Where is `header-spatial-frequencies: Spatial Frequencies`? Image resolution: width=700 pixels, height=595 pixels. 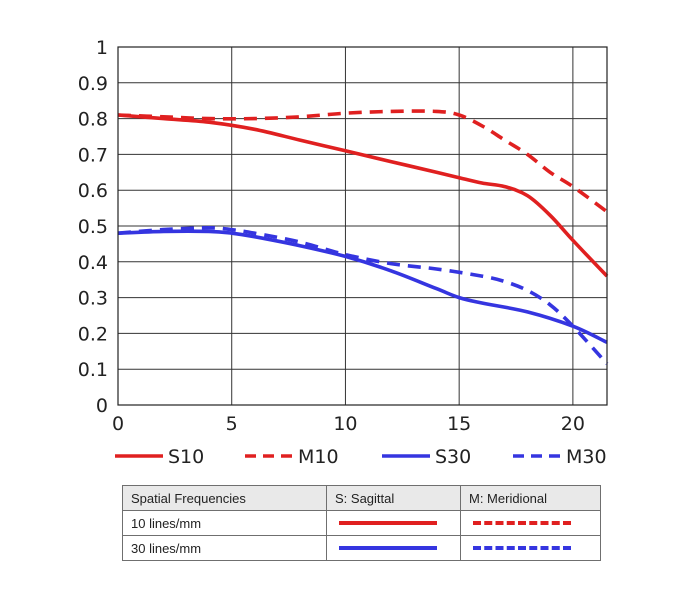 header-spatial-frequencies: Spatial Frequencies is located at coordinates (224, 498).